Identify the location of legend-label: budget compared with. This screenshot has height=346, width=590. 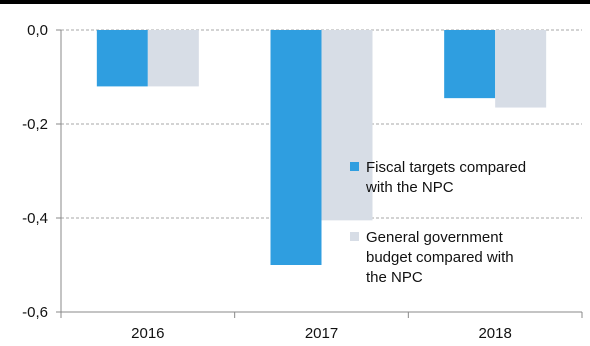
(440, 257).